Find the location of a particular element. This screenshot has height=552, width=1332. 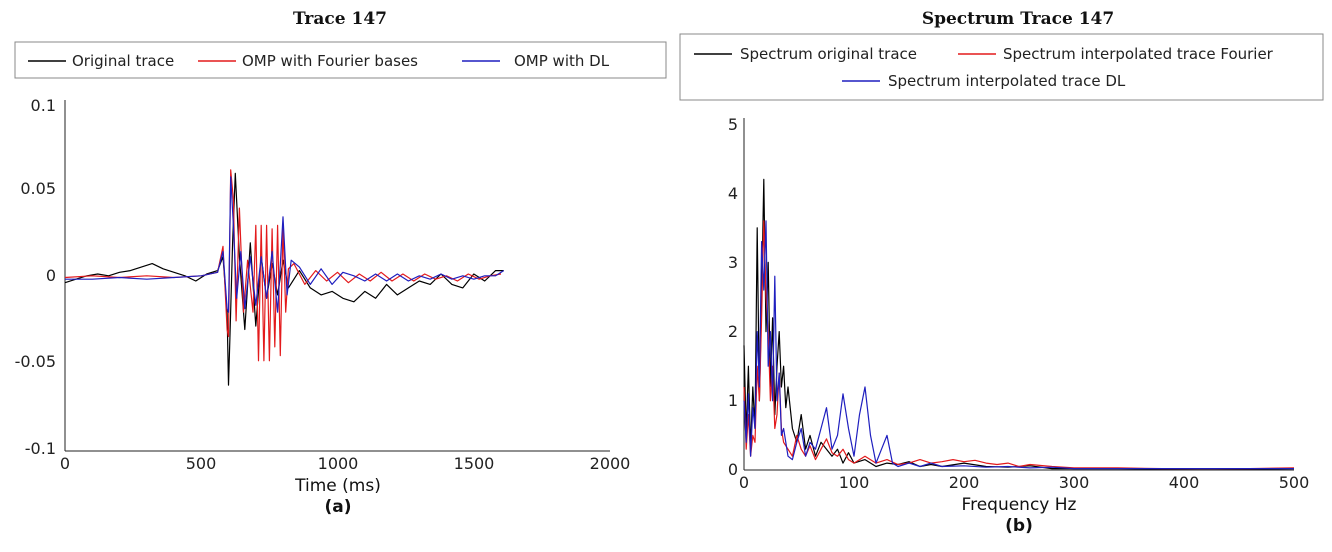

x-tick-label: 2000 is located at coordinates (610, 463).